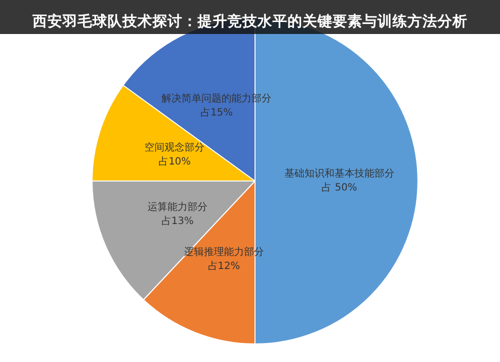 The image size is (500, 362). What do you see at coordinates (177, 221) in the screenshot?
I see `data-label: 占13%` at bounding box center [177, 221].